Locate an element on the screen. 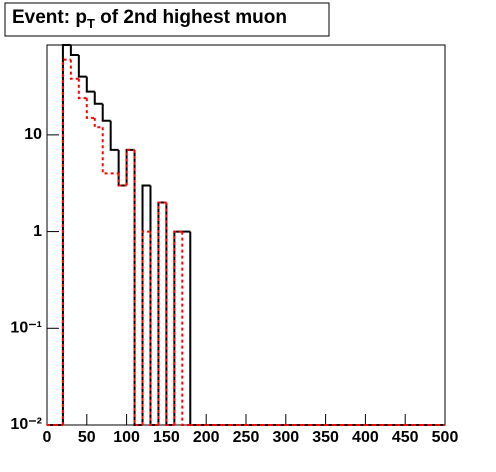  y-tick-label: 10⁻¹ is located at coordinates (26, 328).